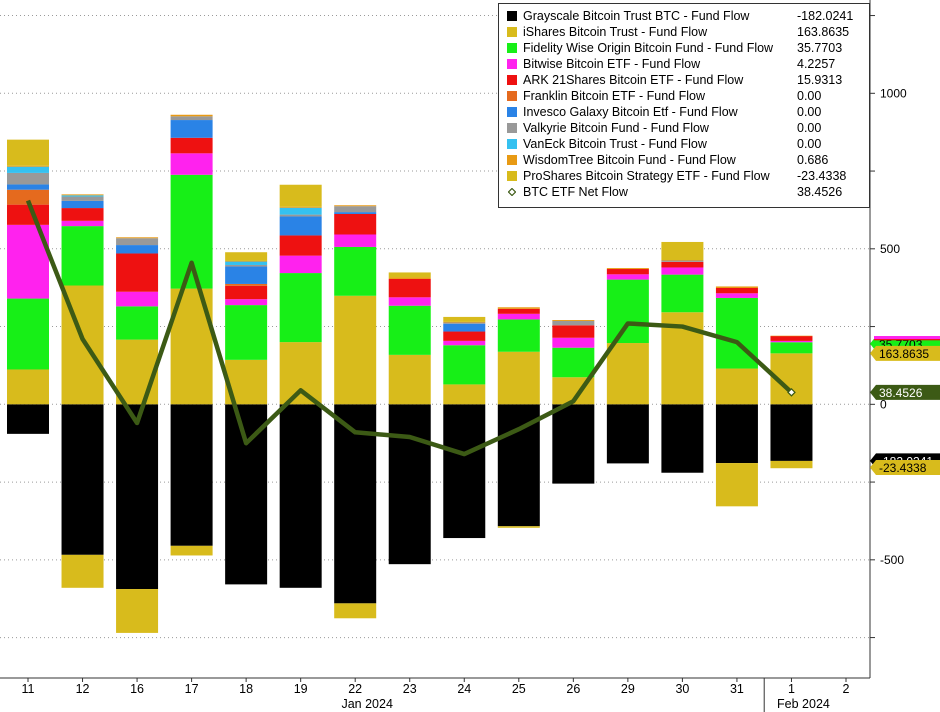 This screenshot has height=712, width=940. I want to click on legend-item: VanEck Bitcoin Trust - Fund Flow 0.00, so click(685, 144).